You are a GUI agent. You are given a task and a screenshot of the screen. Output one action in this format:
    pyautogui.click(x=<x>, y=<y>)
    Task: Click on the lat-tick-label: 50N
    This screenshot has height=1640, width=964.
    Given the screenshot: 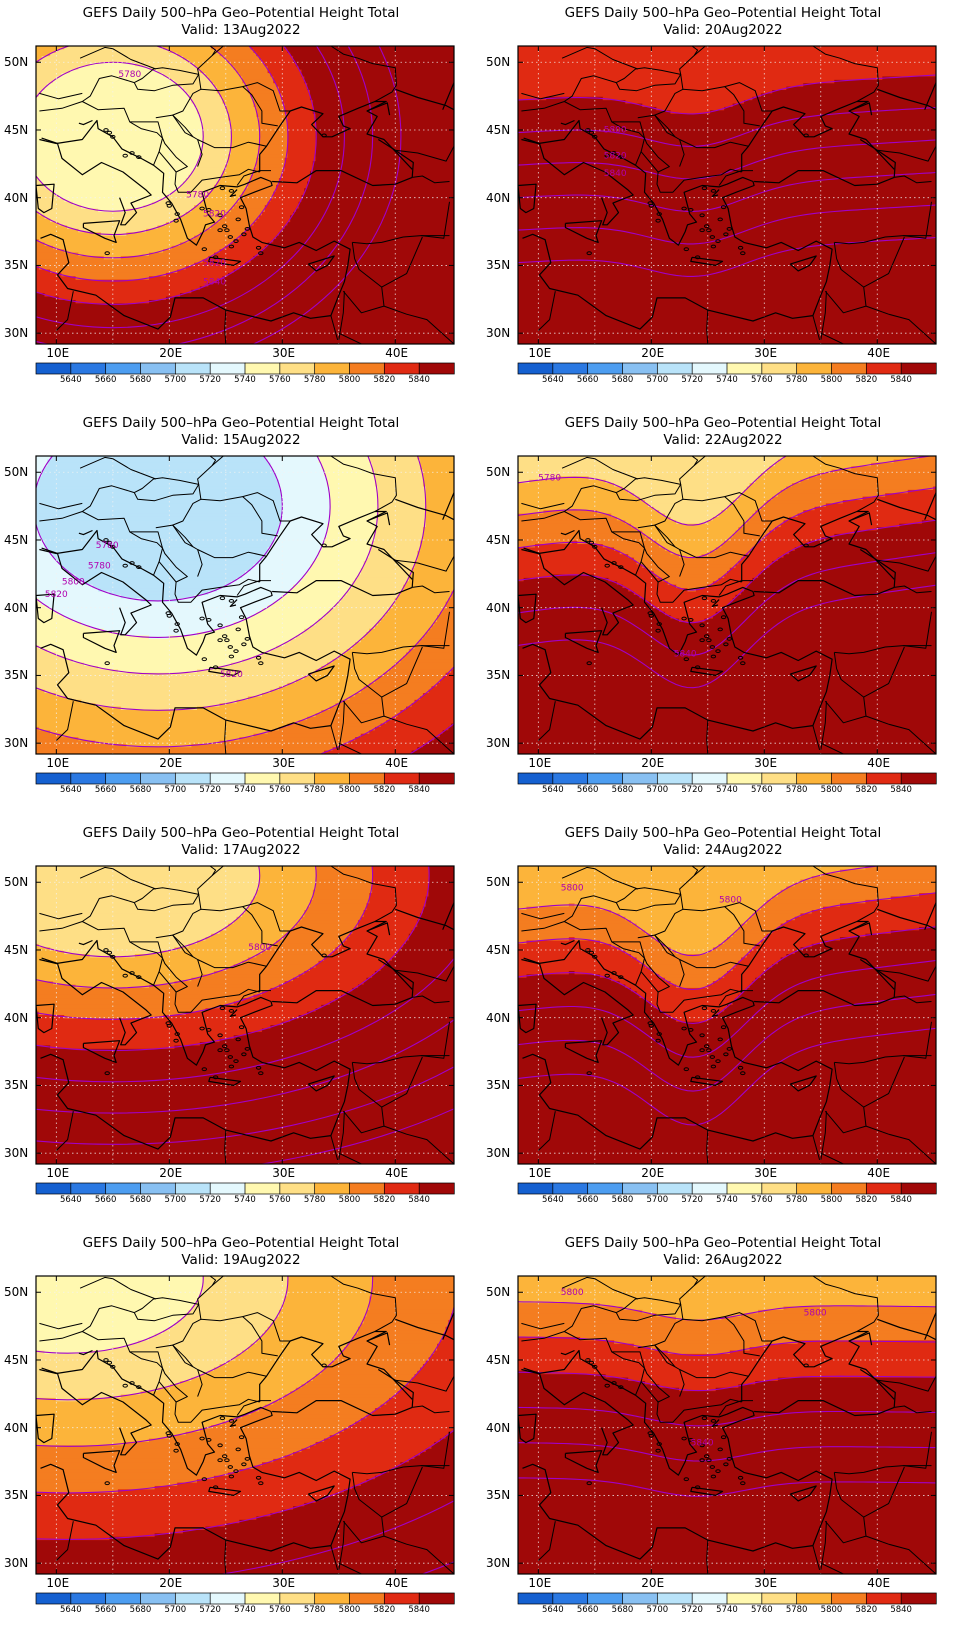 What is the action you would take?
    pyautogui.click(x=498, y=62)
    